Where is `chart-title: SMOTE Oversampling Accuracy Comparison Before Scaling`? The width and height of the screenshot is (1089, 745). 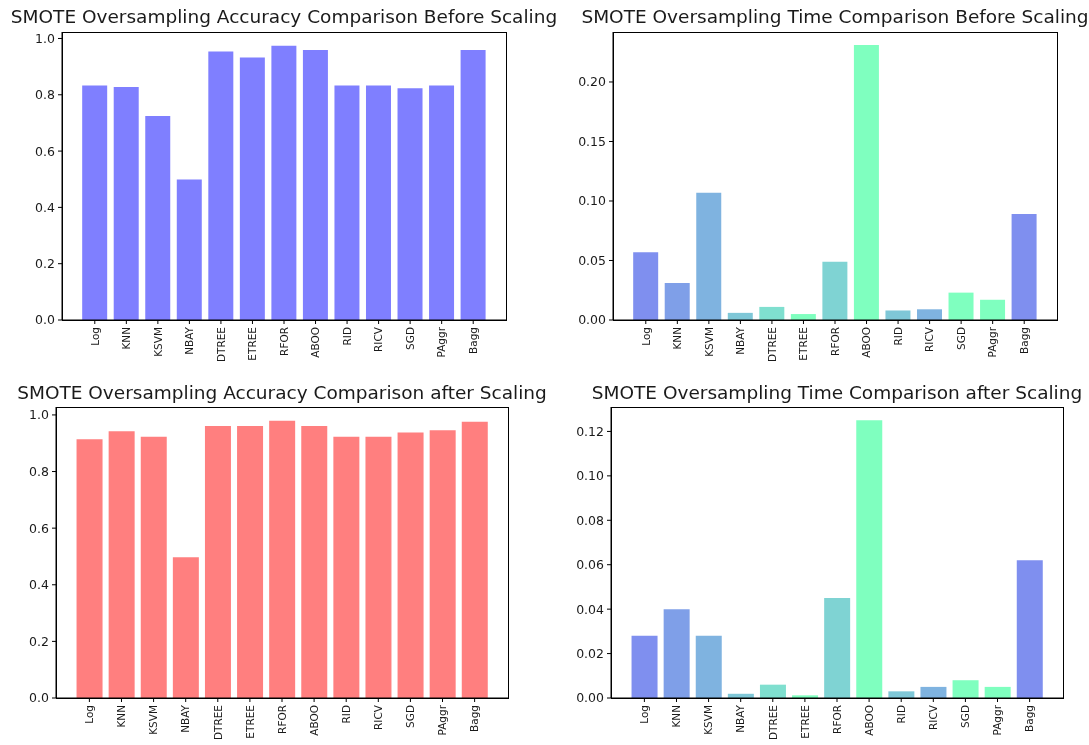
chart-title: SMOTE Oversampling Accuracy Comparison Before Scaling is located at coordinates (284, 16).